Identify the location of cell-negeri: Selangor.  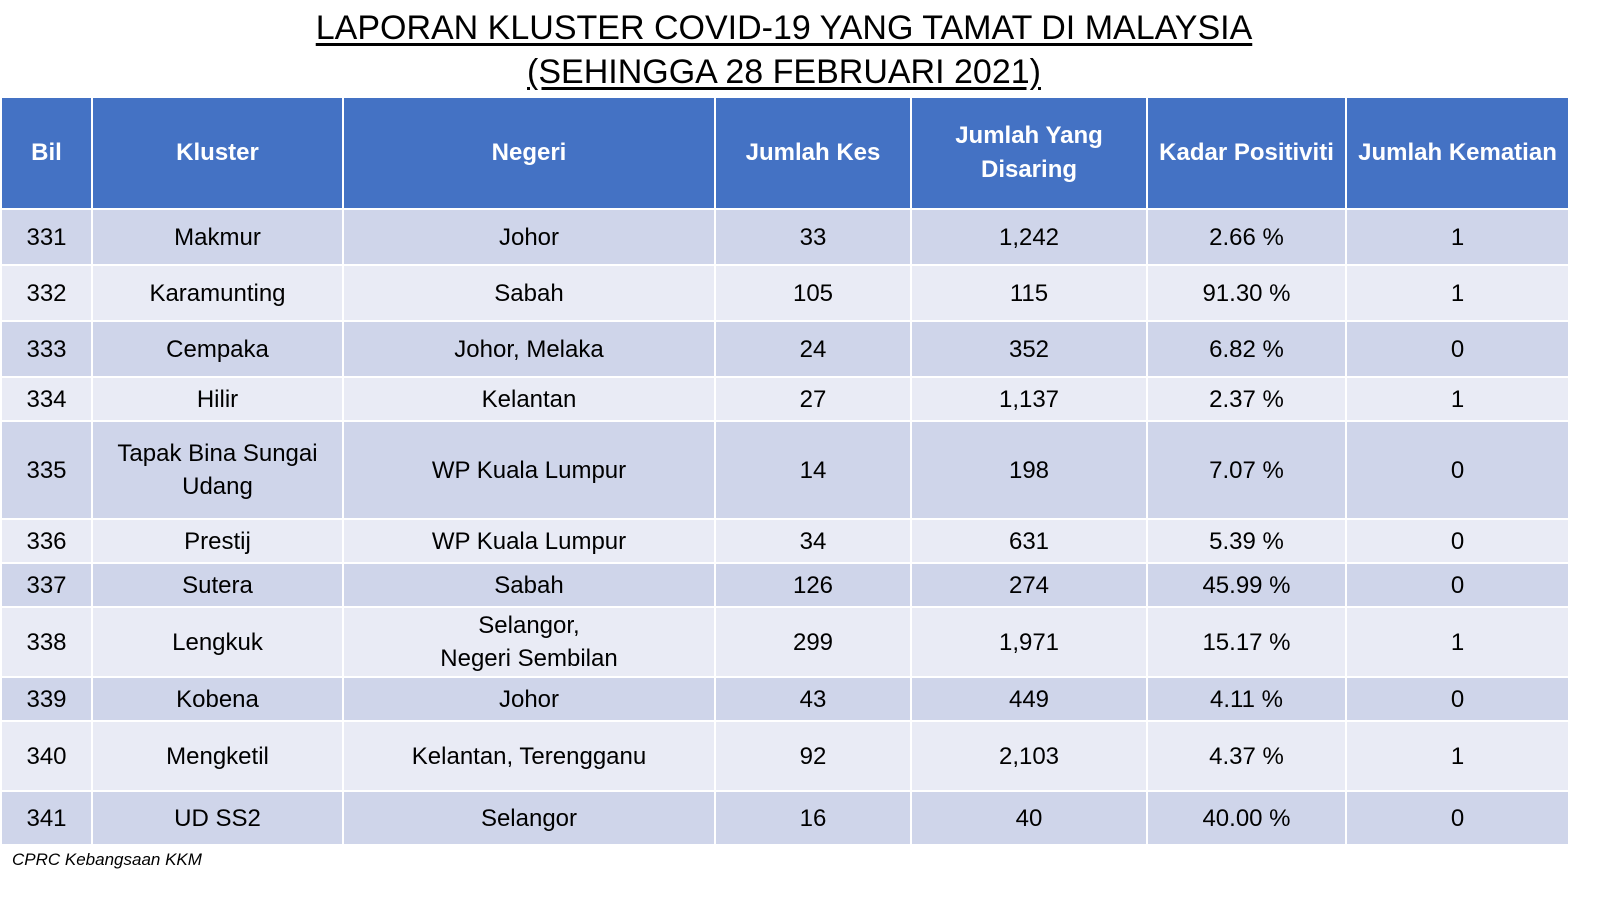
(529, 818).